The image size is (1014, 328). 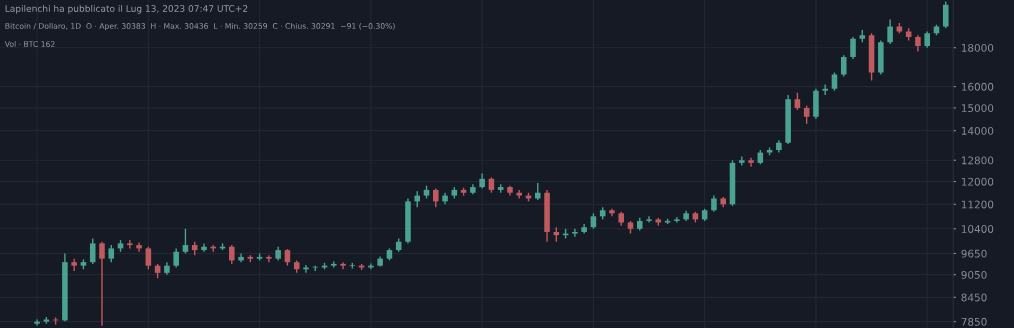 I want to click on y-tick-label: 16000, so click(x=977, y=86).